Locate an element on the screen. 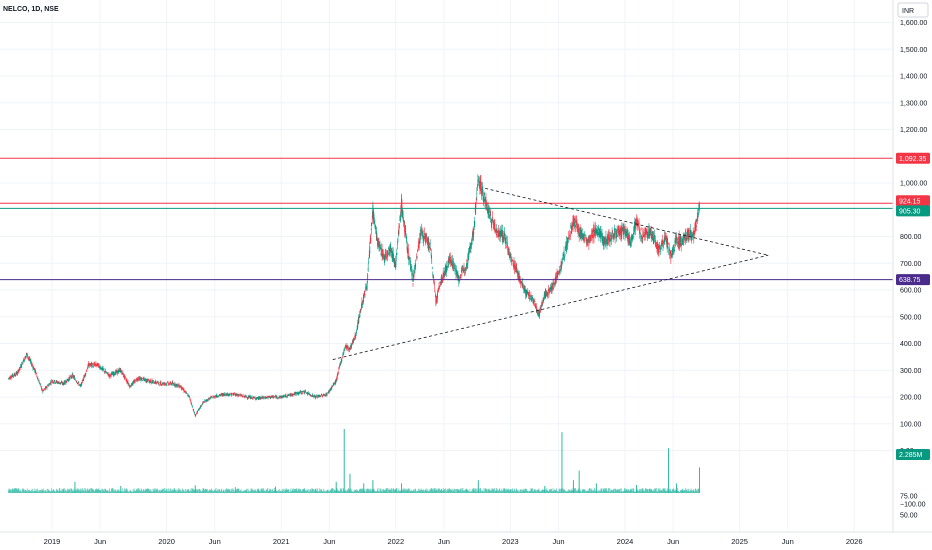  trendline is located at coordinates (627, 221).